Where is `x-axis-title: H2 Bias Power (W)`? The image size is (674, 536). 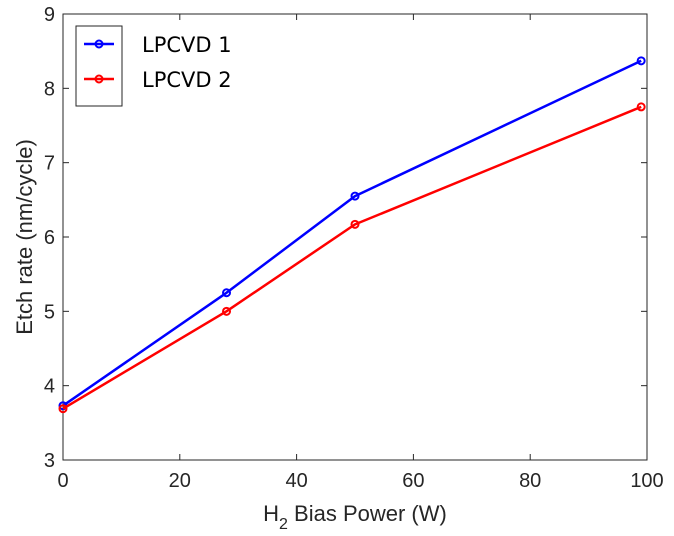 x-axis-title: H2 Bias Power (W) is located at coordinates (355, 517).